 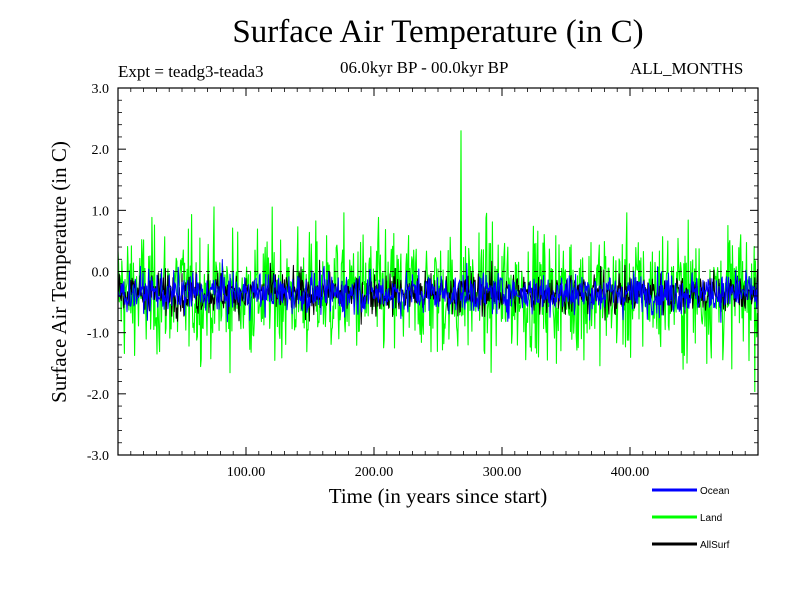 I want to click on x-tick-label: 100.00, so click(x=246, y=472).